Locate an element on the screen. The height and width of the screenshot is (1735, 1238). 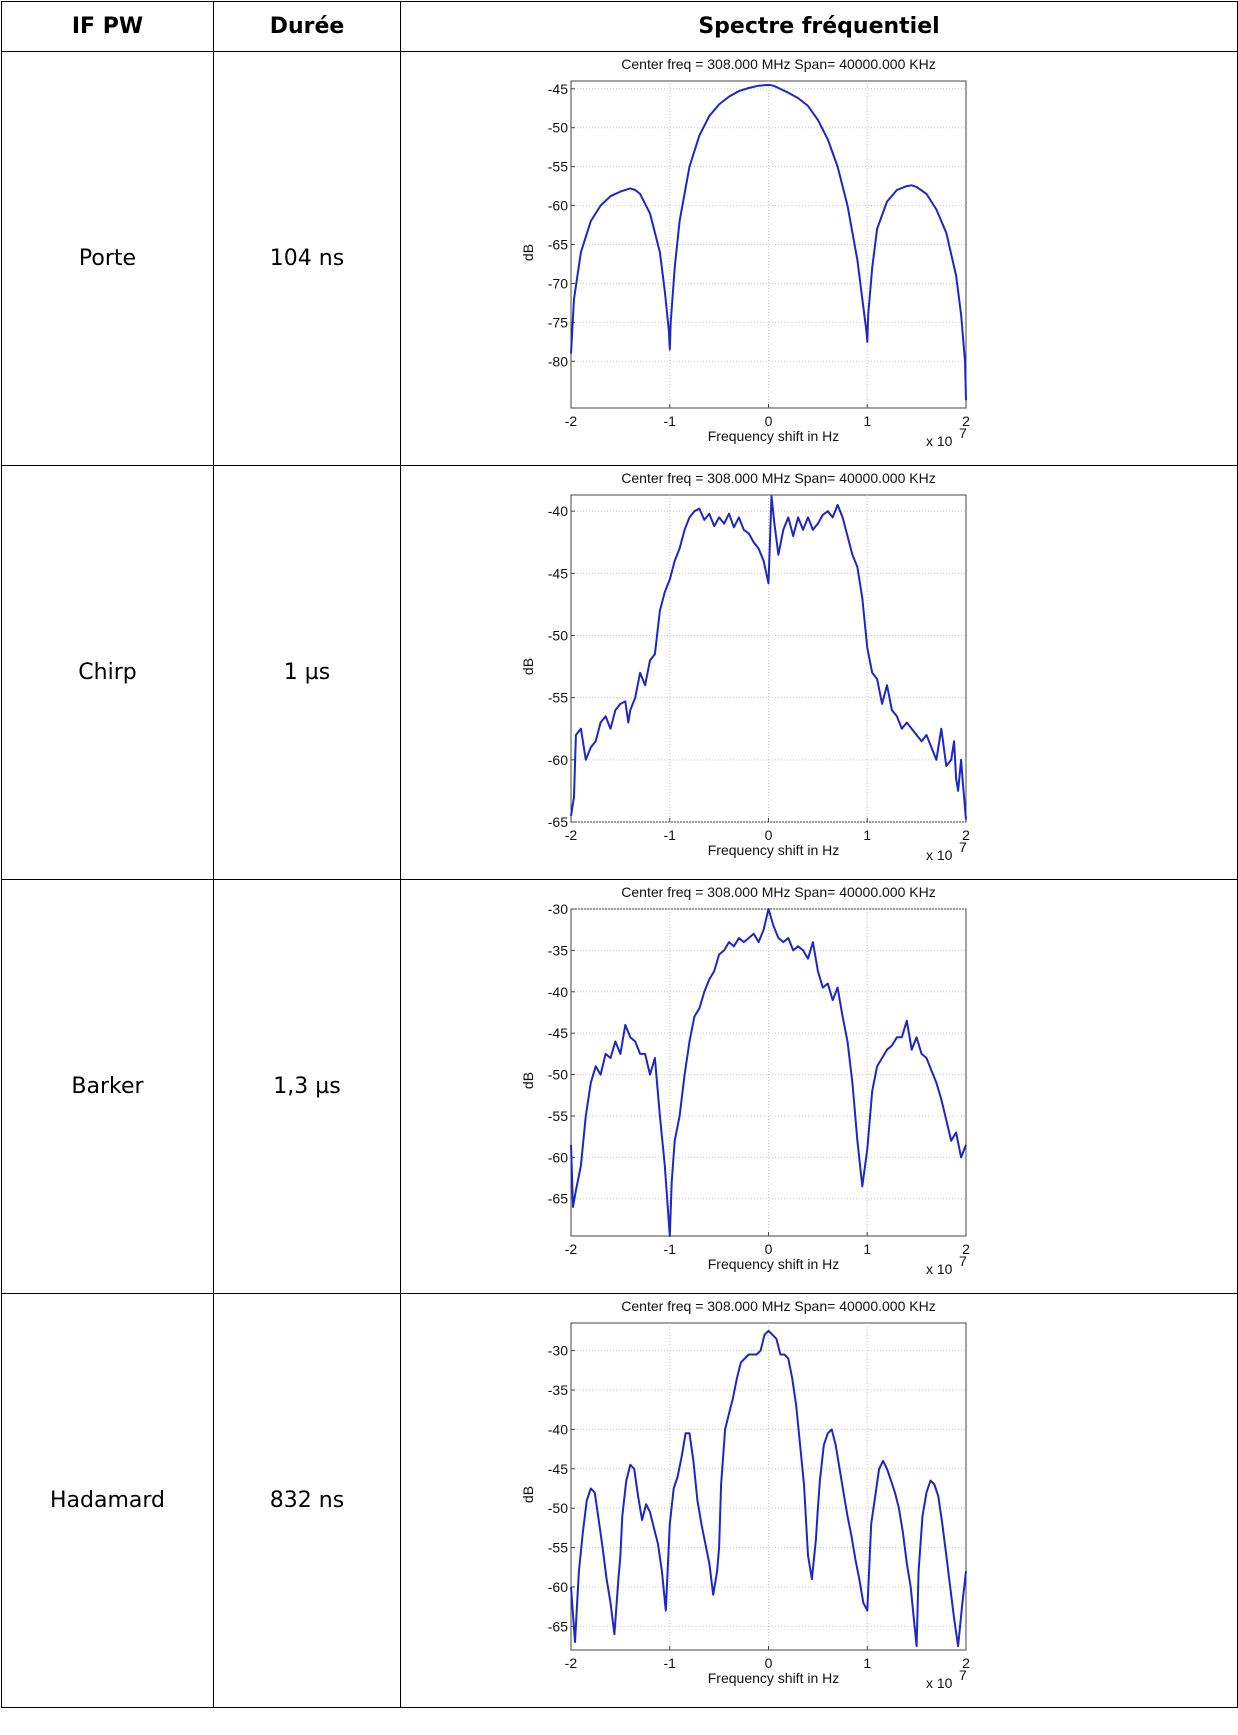
row-name: Barker is located at coordinates (107, 1086).